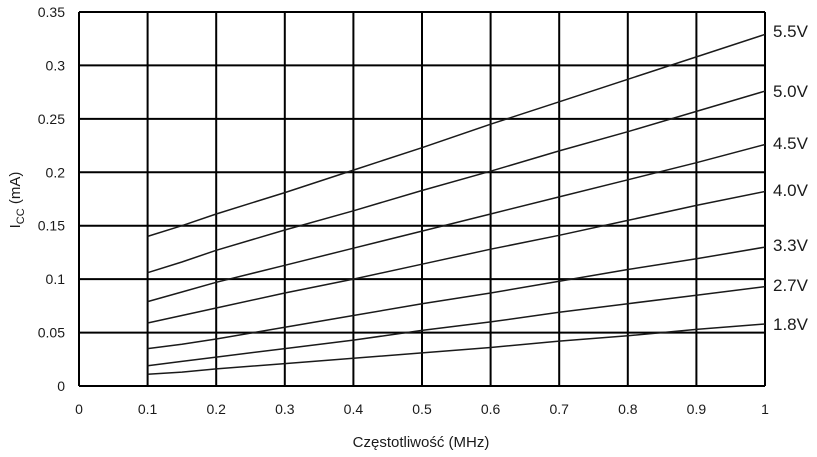 The width and height of the screenshot is (817, 457). I want to click on y-axis-title-main: I, so click(15, 226).